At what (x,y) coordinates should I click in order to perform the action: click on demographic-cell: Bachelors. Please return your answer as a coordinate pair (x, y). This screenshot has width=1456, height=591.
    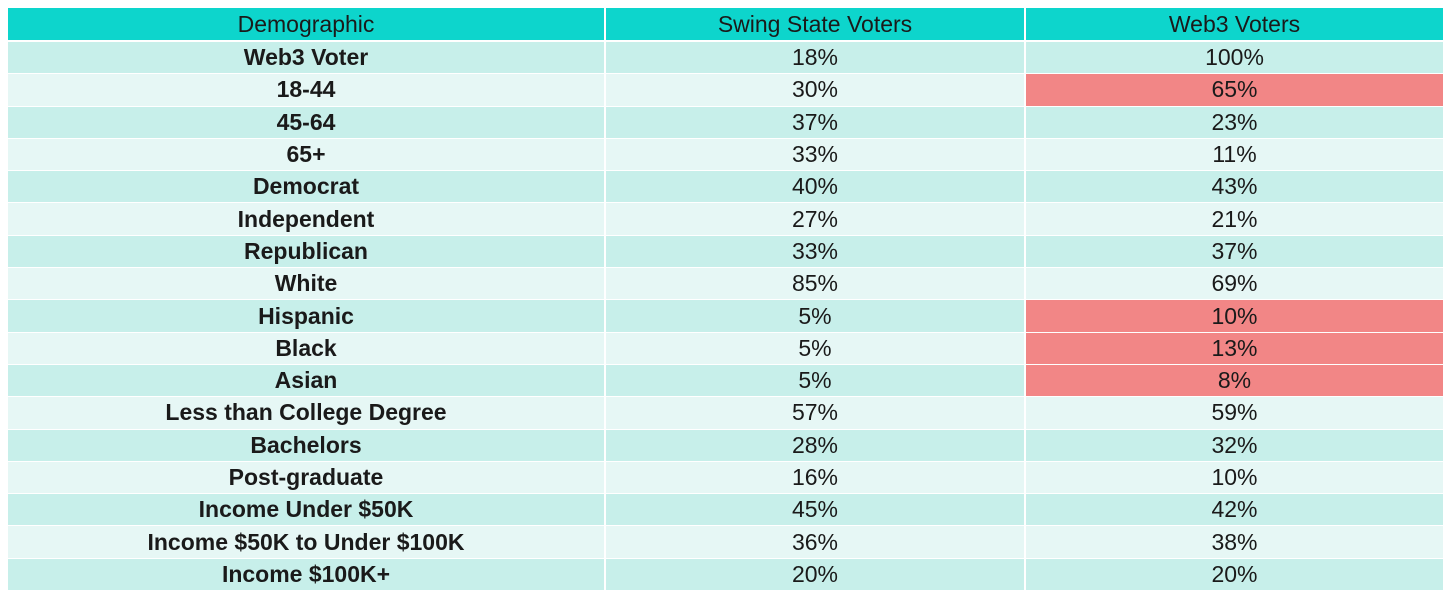
    Looking at the image, I should click on (306, 445).